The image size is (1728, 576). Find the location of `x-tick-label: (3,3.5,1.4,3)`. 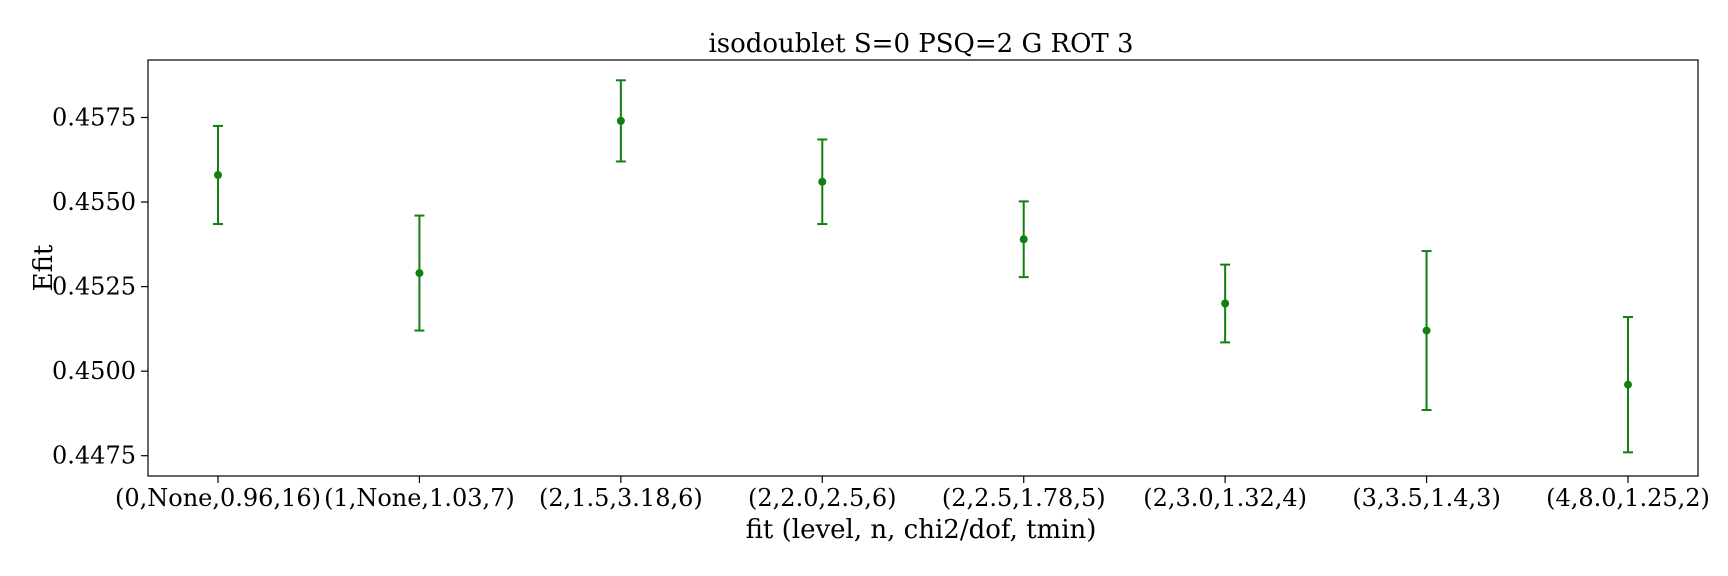

x-tick-label: (3,3.5,1.4,3) is located at coordinates (1426, 498).